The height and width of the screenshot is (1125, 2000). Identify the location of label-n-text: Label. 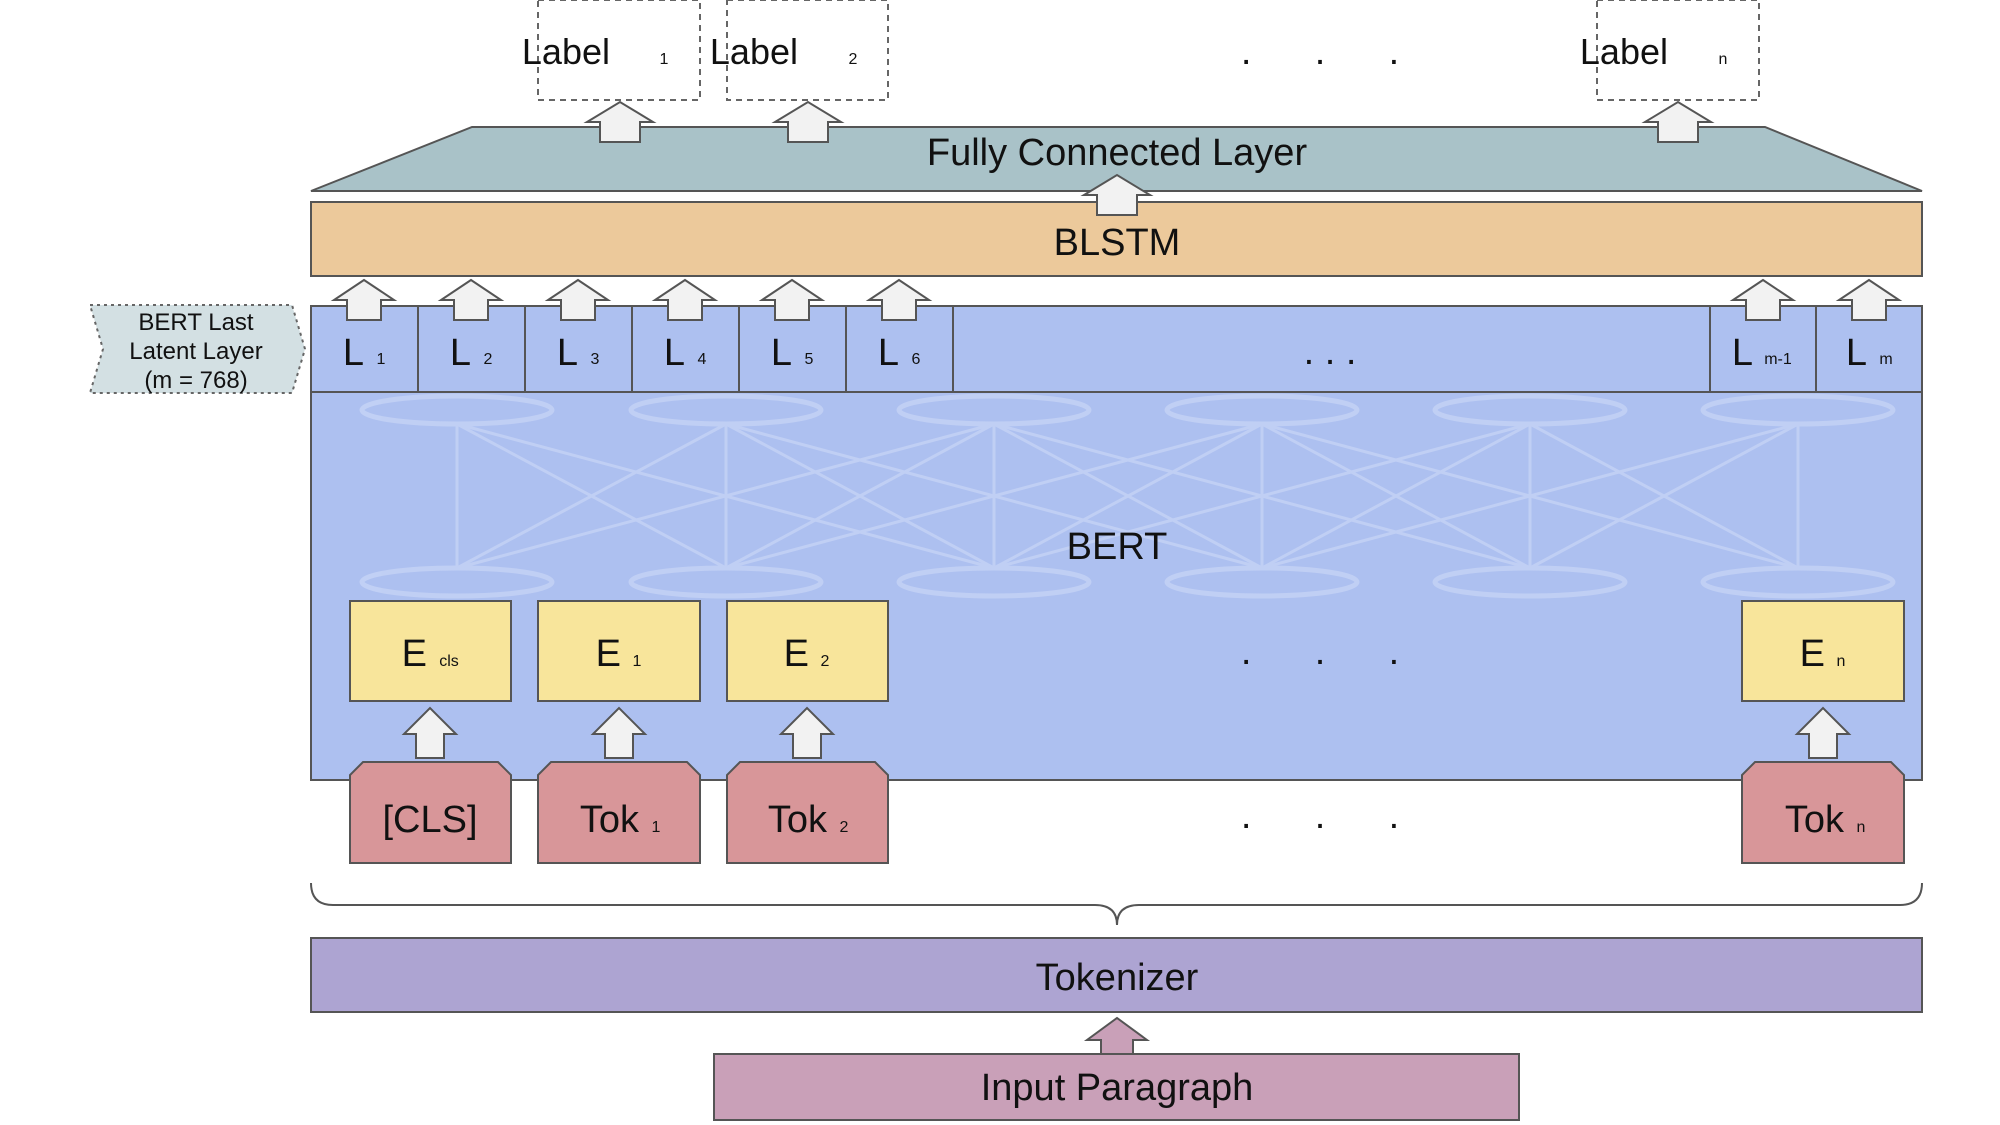
(1624, 51).